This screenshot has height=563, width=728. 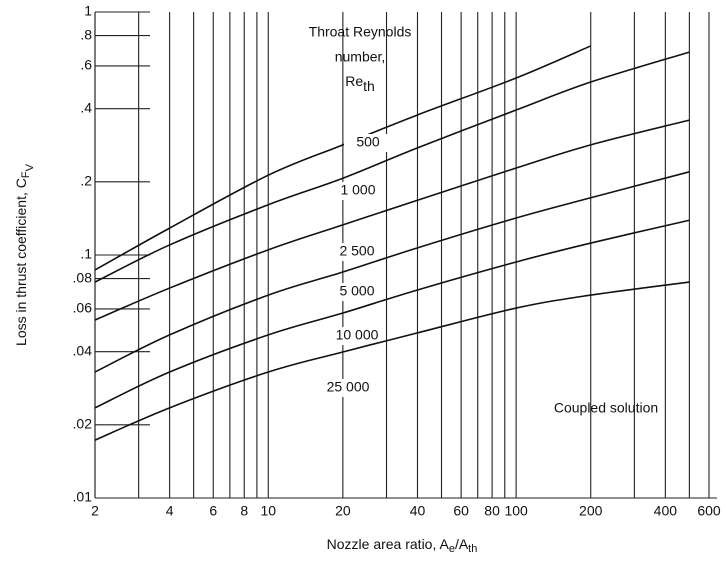 I want to click on y-axis-label: Loss in thrust coefficient, CFV, so click(x=24, y=254).